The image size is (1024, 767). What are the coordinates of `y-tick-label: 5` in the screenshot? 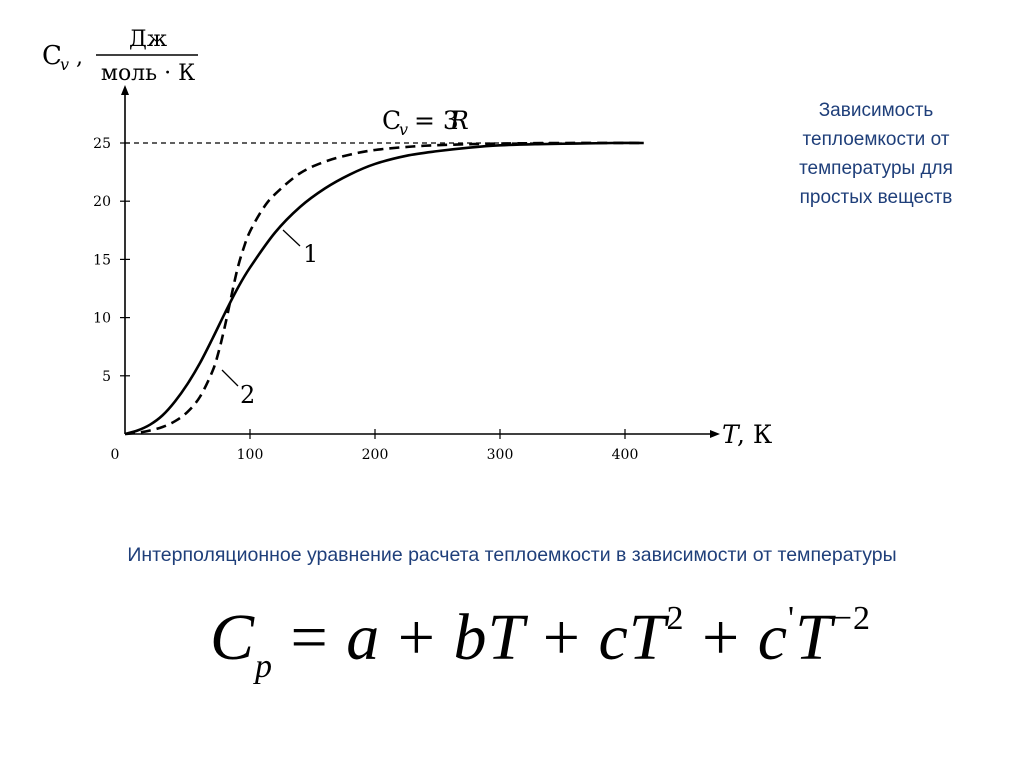 It's located at (106, 377).